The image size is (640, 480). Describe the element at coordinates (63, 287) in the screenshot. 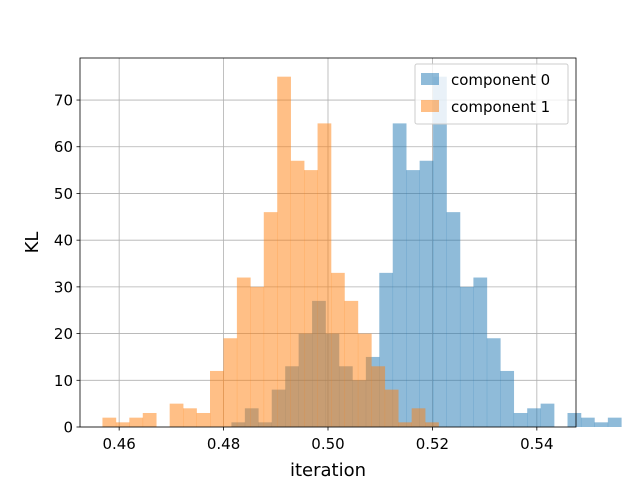

I see `y-tick-label: 30` at that location.